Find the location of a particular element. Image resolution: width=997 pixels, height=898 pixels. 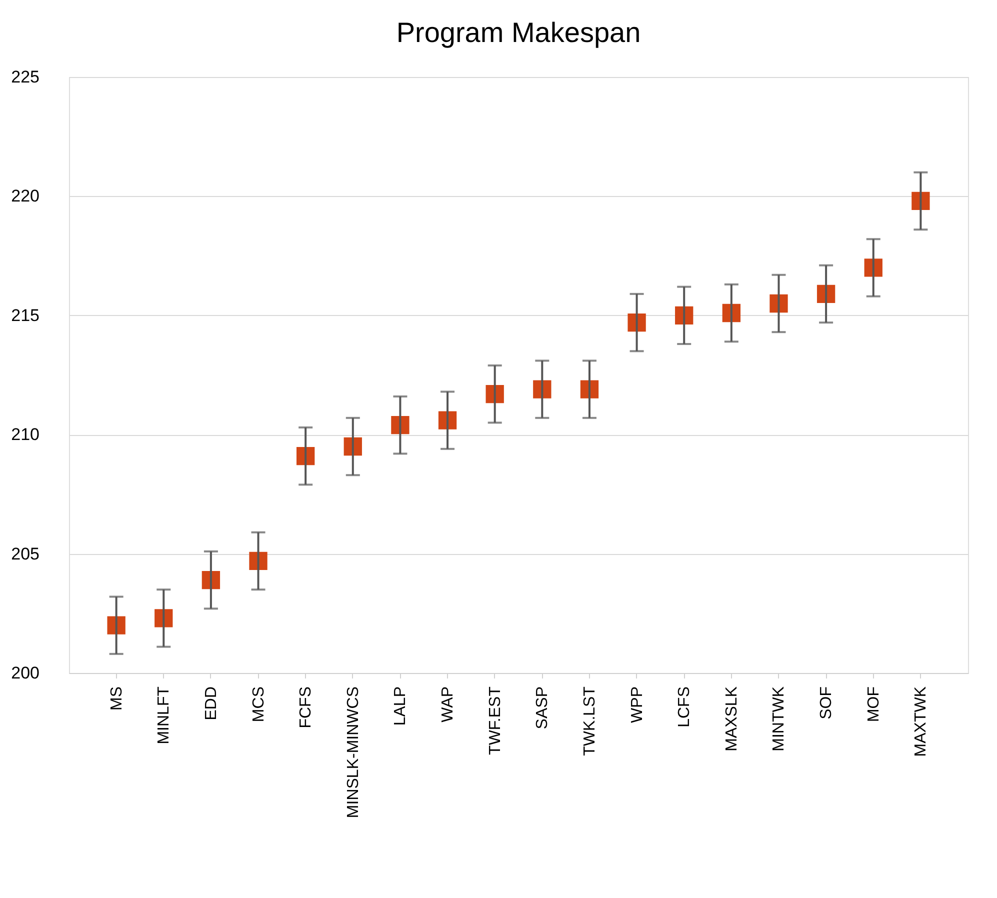

y-tick-label: 200 is located at coordinates (25, 673).